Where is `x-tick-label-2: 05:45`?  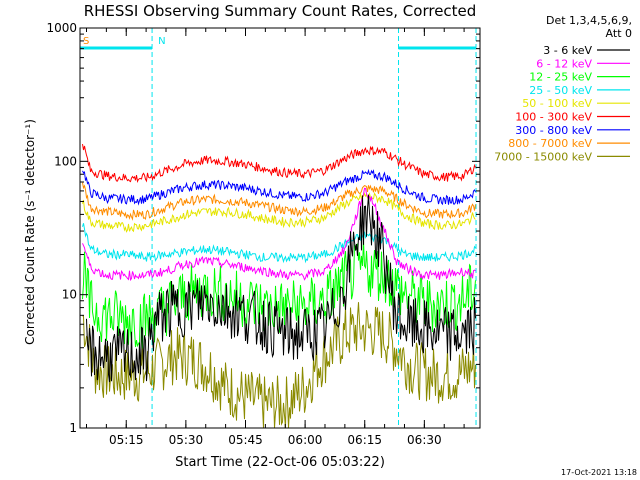
x-tick-label-2: 05:45 is located at coordinates (245, 440).